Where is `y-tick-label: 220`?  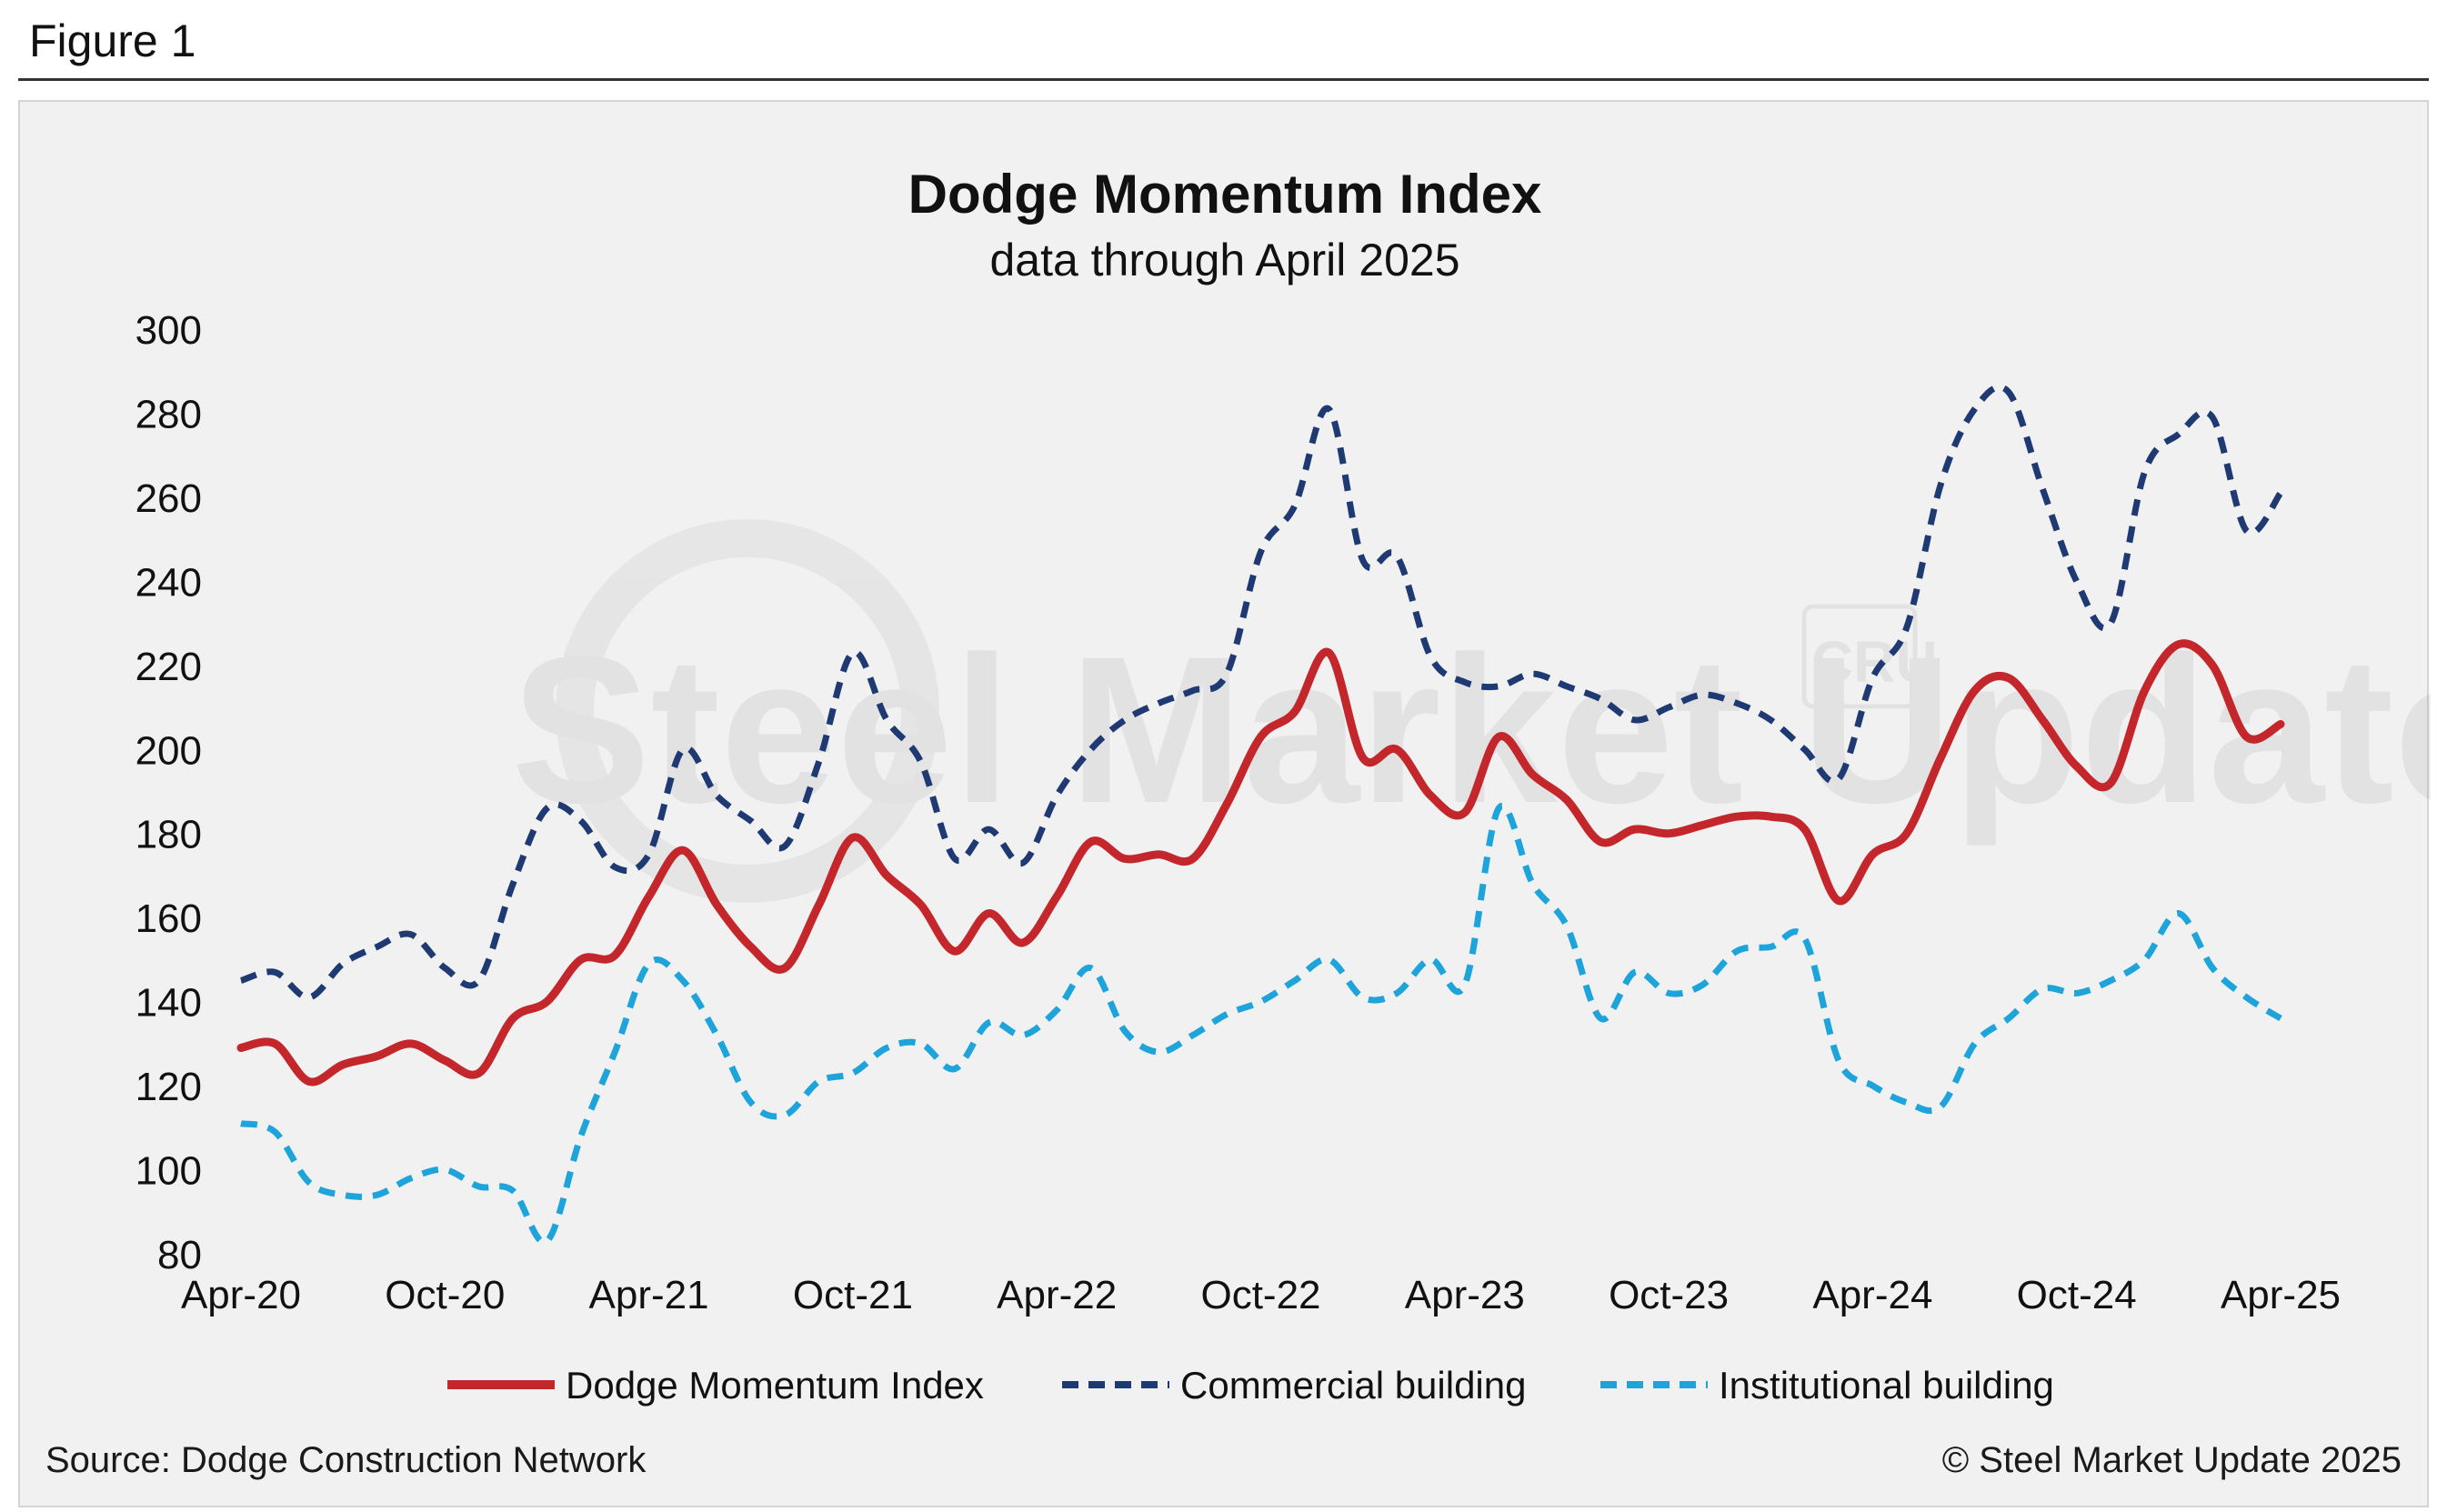
y-tick-label: 220 is located at coordinates (169, 667).